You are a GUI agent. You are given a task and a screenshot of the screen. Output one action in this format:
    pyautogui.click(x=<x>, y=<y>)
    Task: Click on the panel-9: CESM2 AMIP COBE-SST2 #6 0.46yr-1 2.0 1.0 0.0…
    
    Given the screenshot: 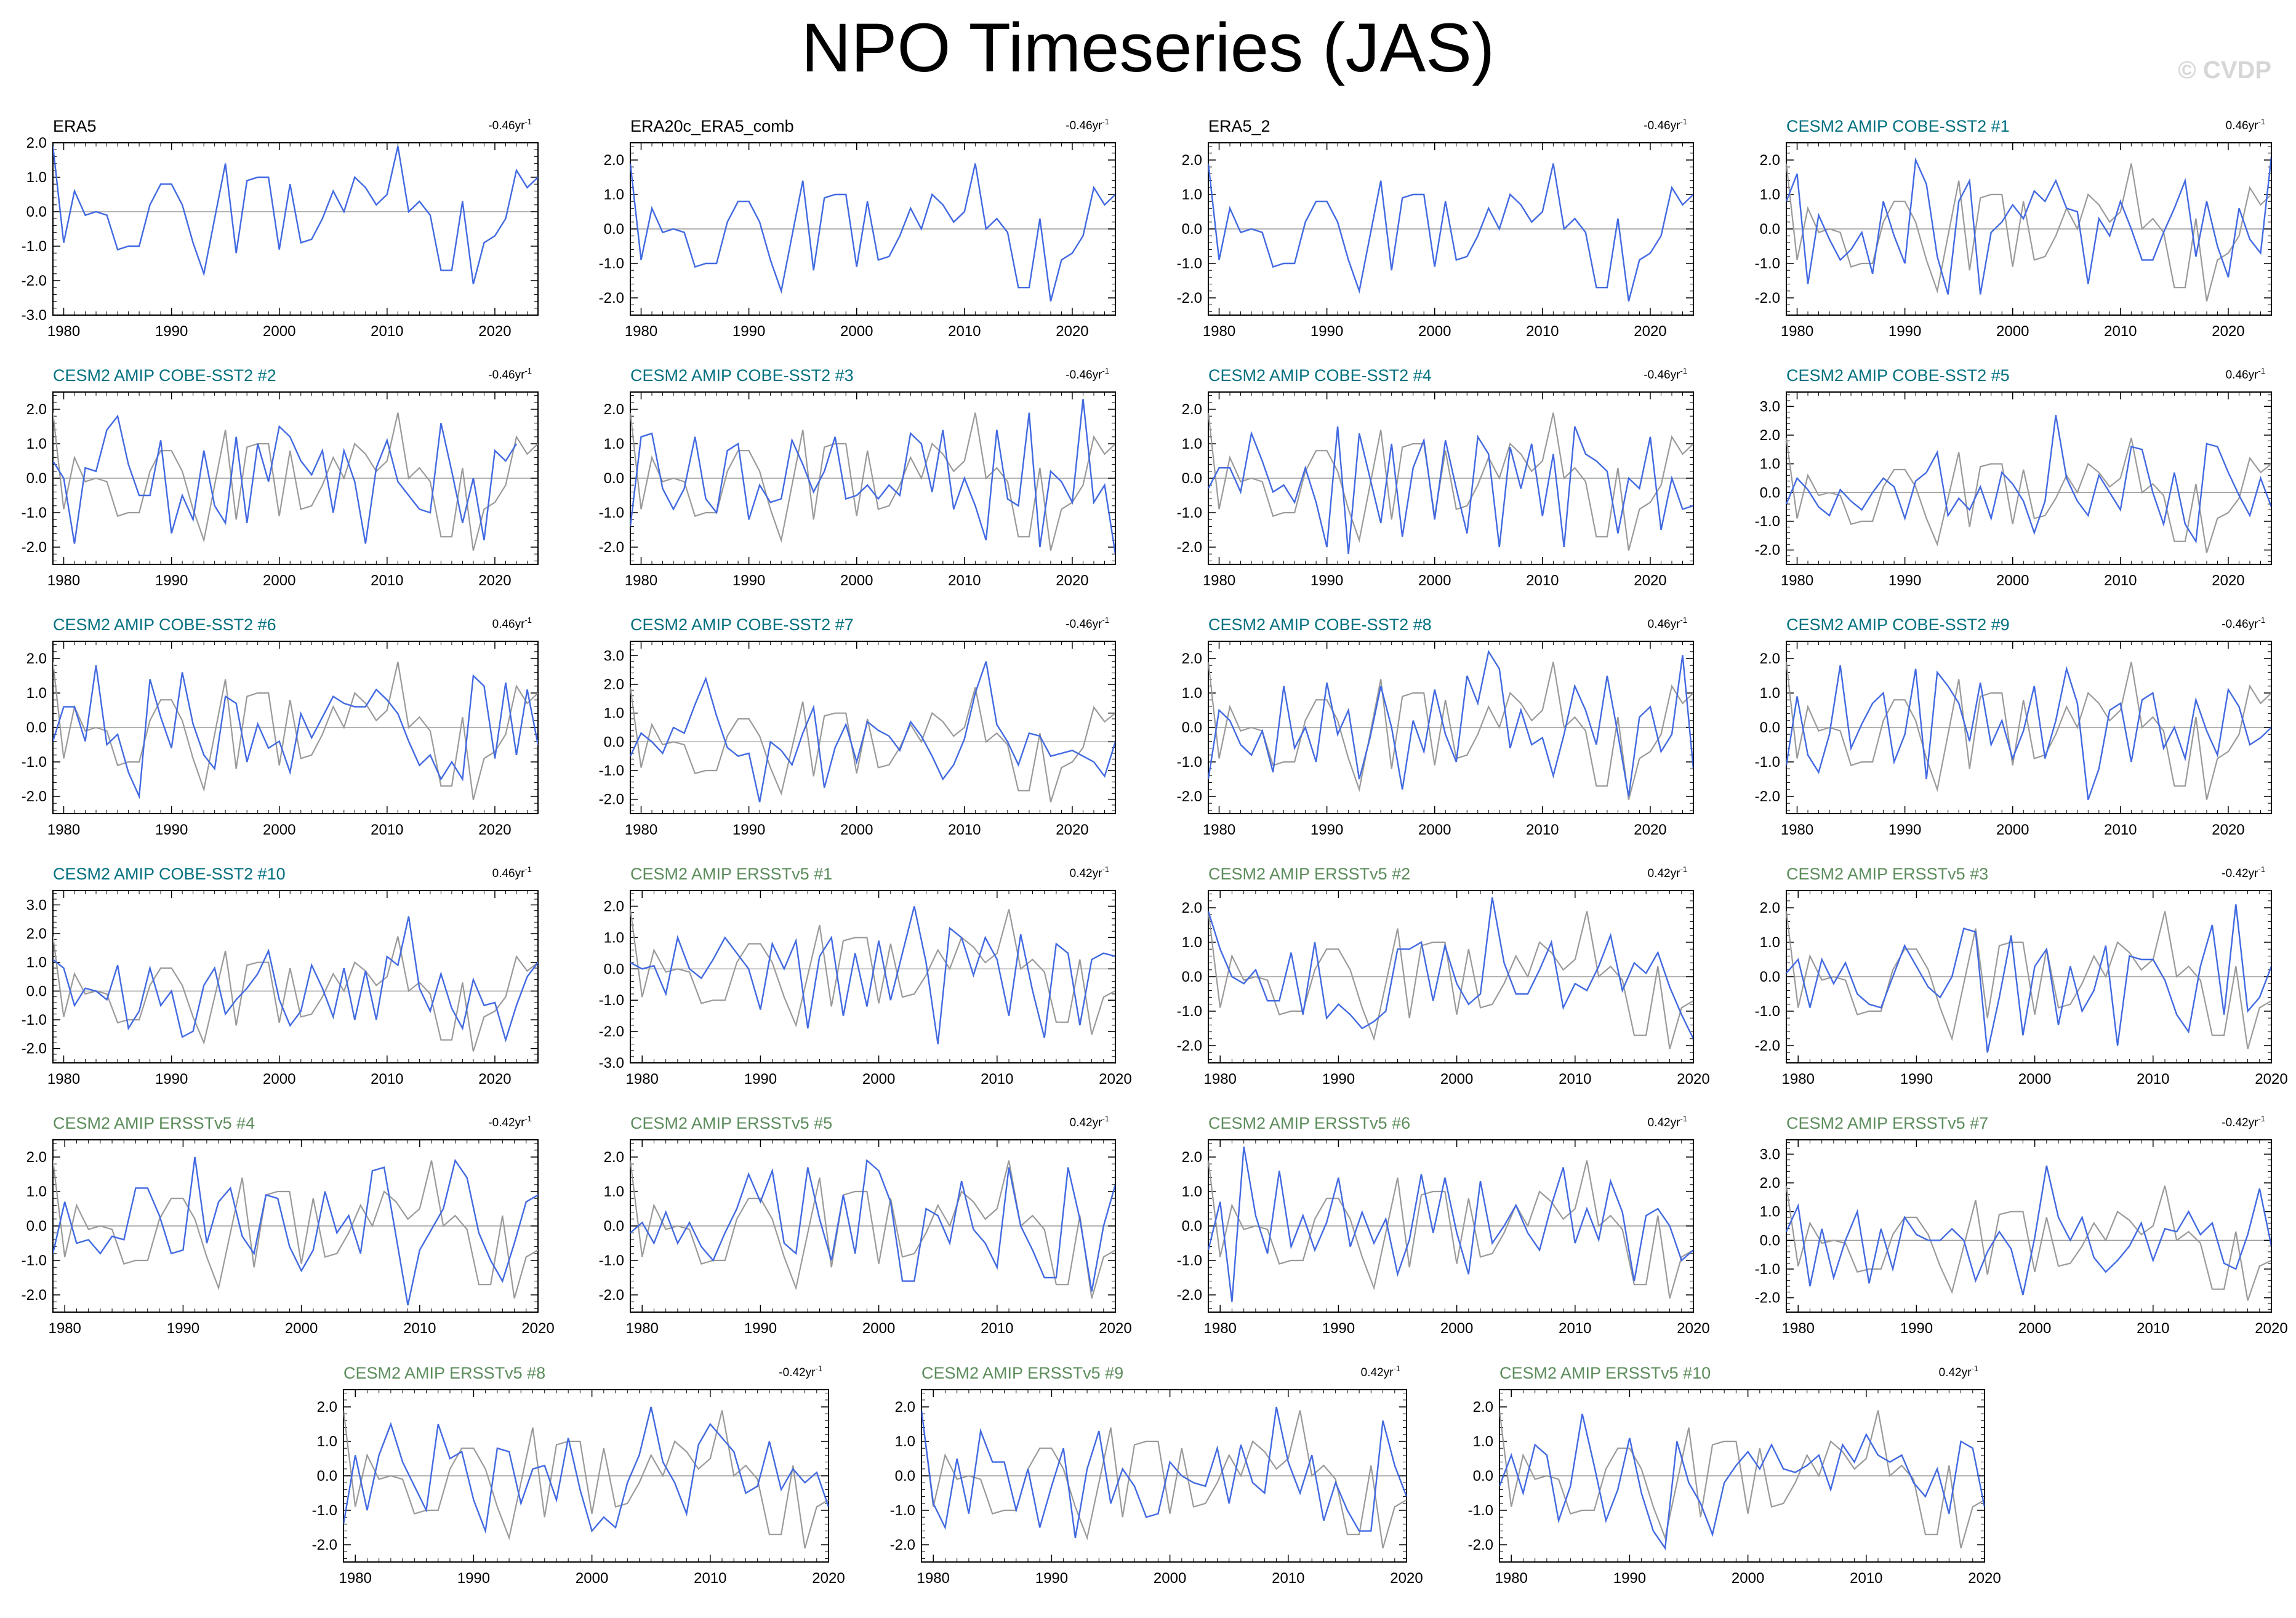 What is the action you would take?
    pyautogui.click(x=280, y=726)
    